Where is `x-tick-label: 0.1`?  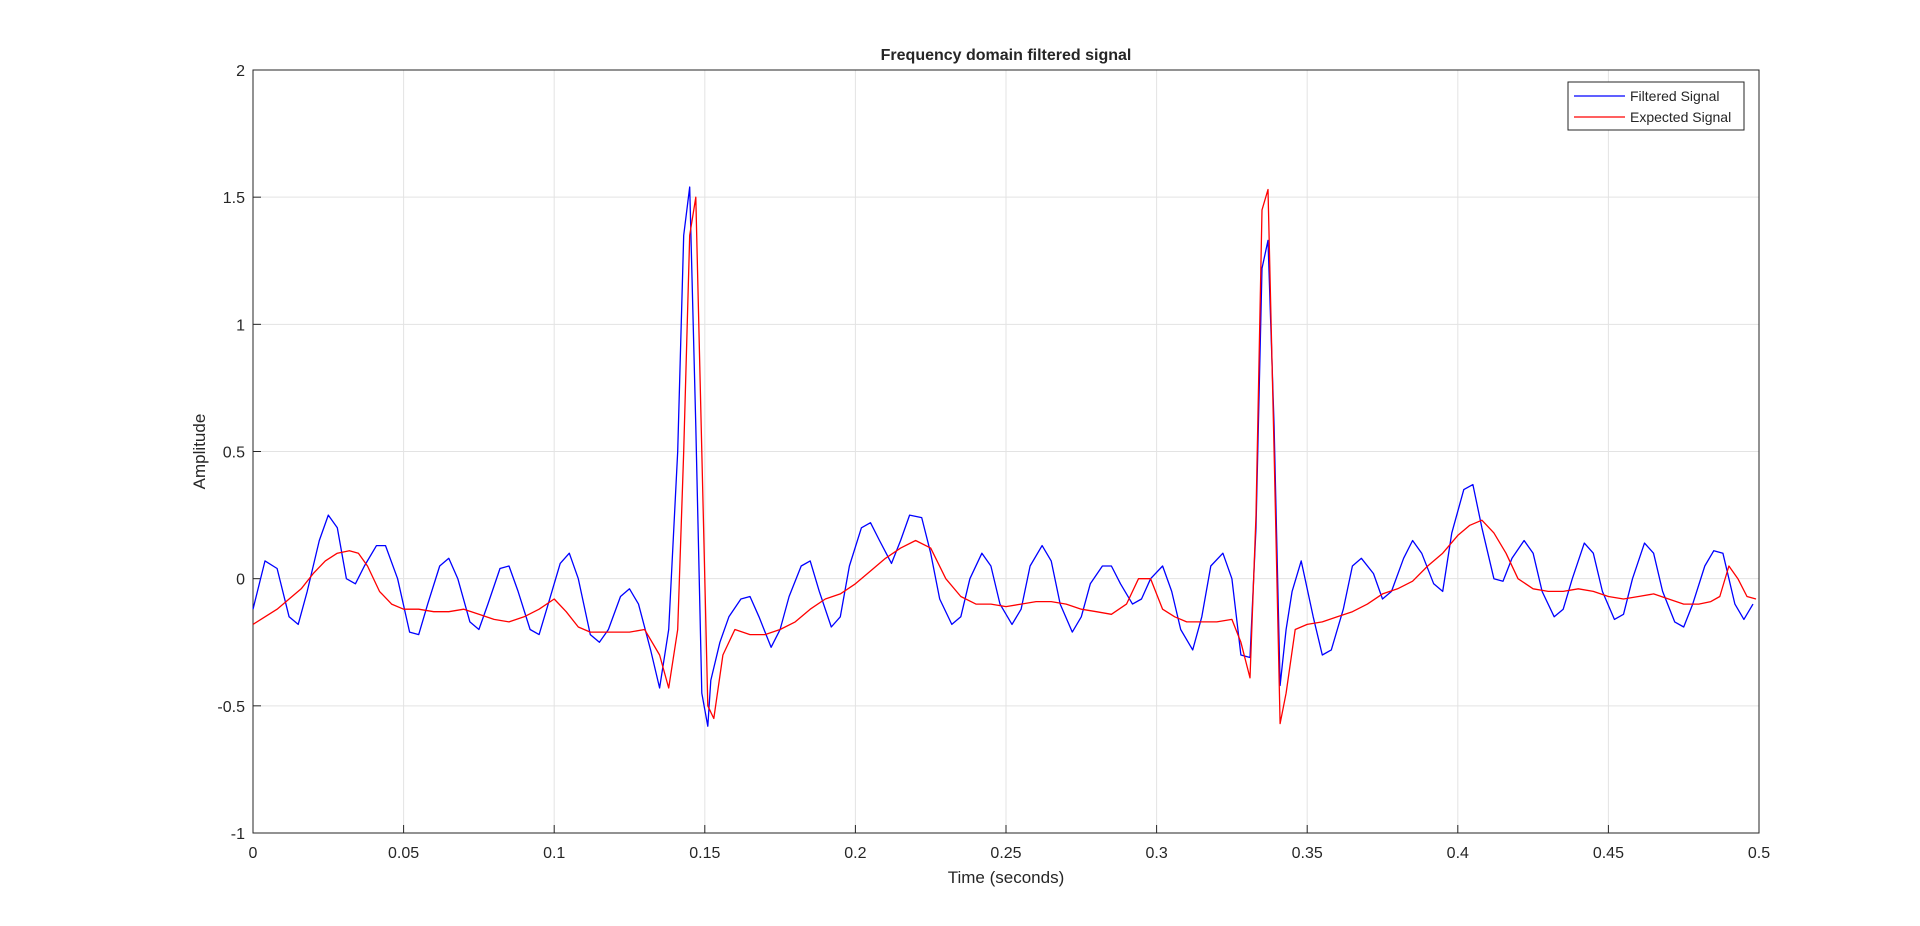 x-tick-label: 0.1 is located at coordinates (554, 853).